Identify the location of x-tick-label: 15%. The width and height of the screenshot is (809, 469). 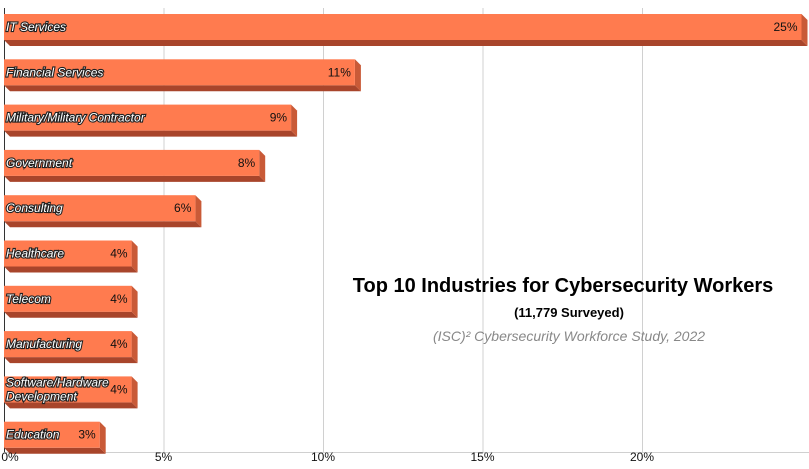
(482, 457).